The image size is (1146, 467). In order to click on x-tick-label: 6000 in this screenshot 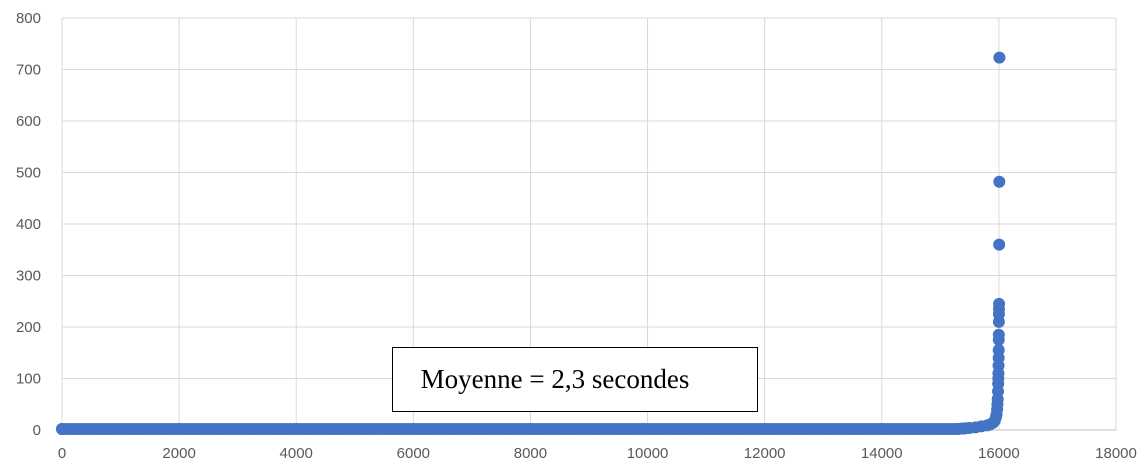, I will do `click(413, 453)`.